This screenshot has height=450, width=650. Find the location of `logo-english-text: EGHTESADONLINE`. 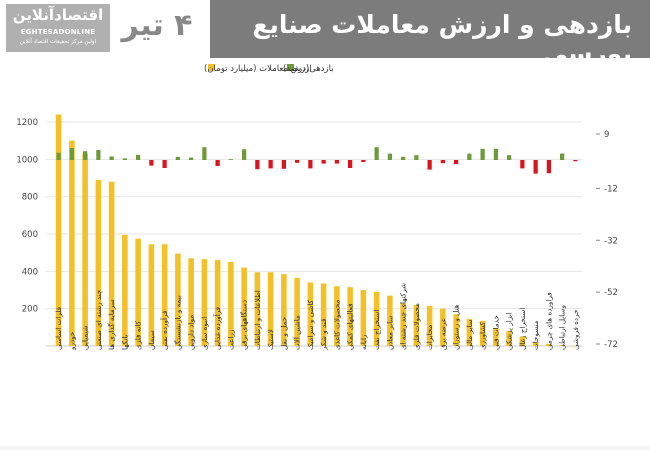

logo-english-text: EGHTESADONLINE is located at coordinates (58, 32).